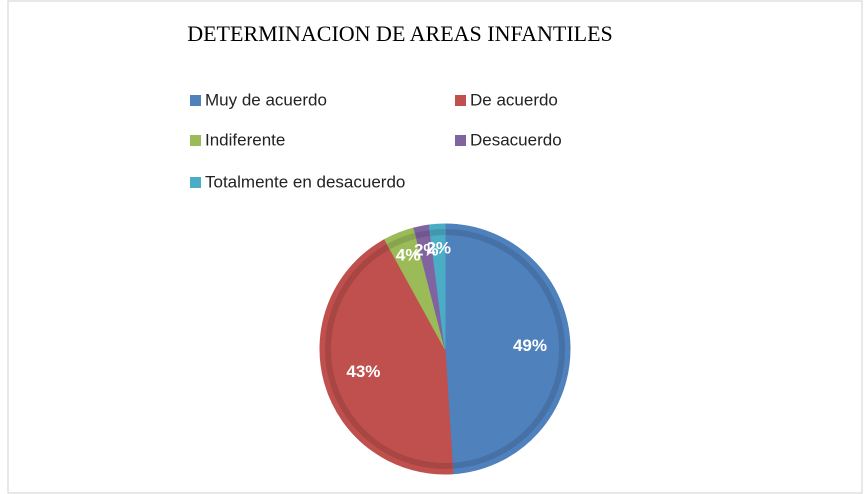  I want to click on data-label: 49%, so click(530, 345).